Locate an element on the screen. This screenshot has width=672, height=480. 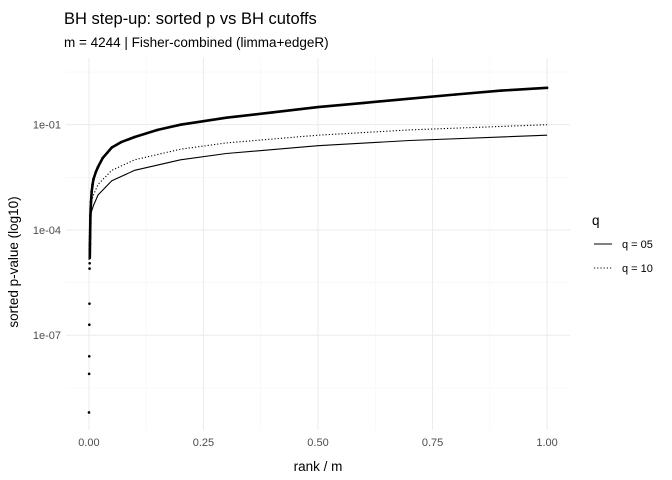
x-tick-label: 0.50 is located at coordinates (317, 443).